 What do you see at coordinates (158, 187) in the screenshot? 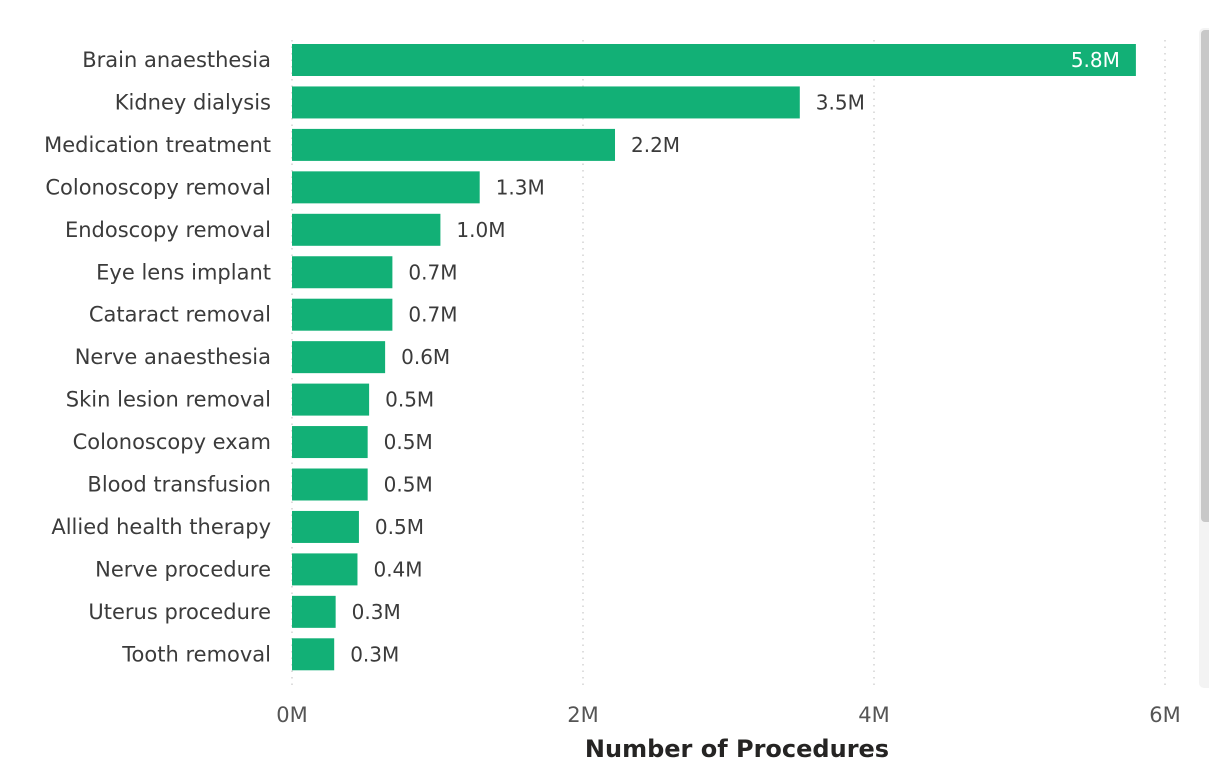
I see `category-label: Colonoscopy removal` at bounding box center [158, 187].